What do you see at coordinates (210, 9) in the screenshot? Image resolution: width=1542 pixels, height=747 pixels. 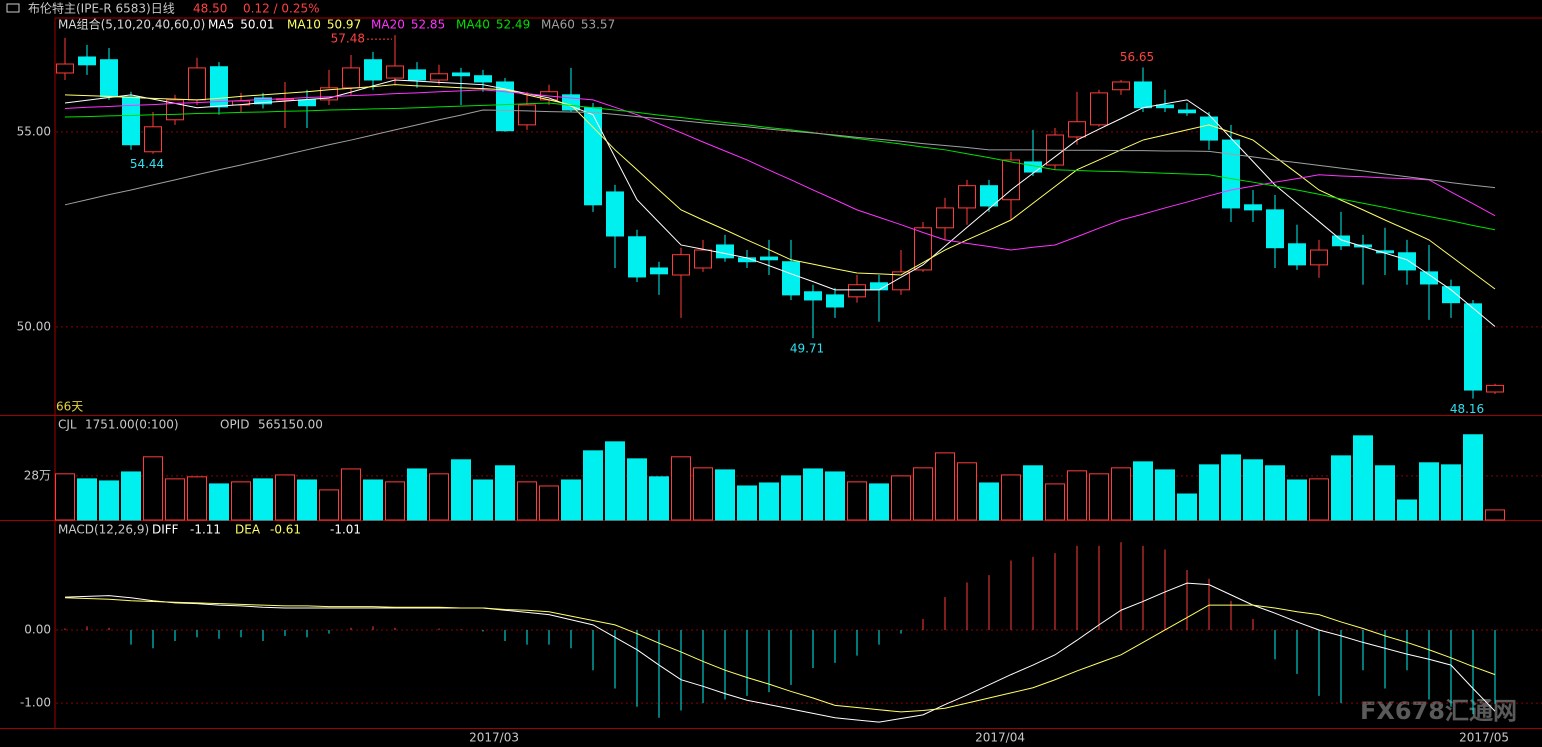 I see `price: 48.50` at bounding box center [210, 9].